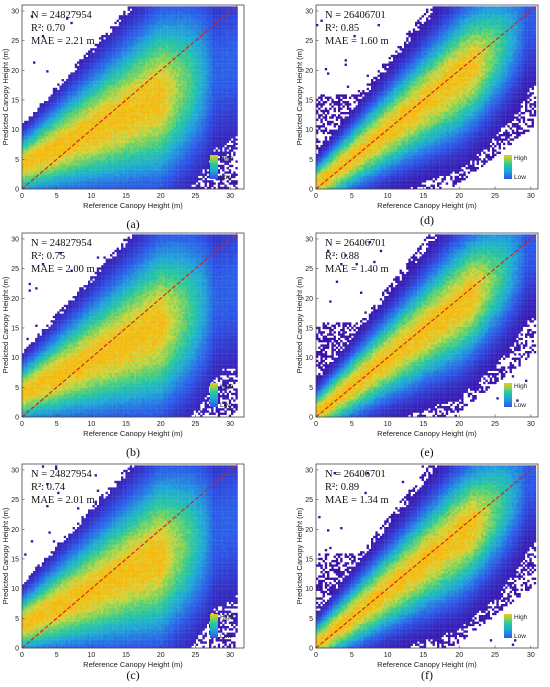 The width and height of the screenshot is (550, 687). Describe the element at coordinates (342, 28) in the screenshot. I see `stat-r2: R²: 0.85` at that location.